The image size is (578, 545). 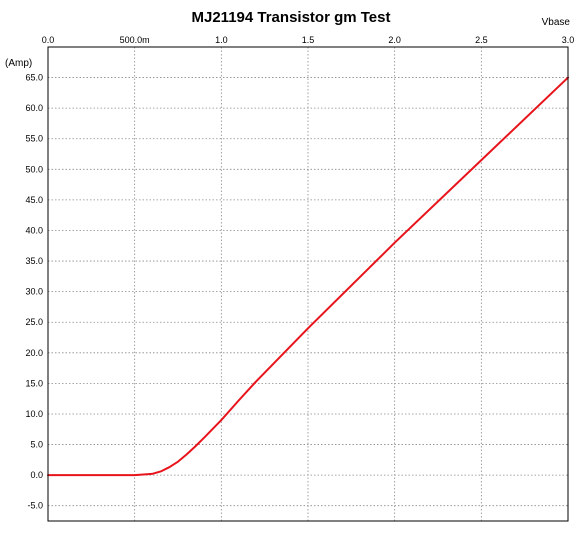 What do you see at coordinates (221, 40) in the screenshot?
I see `x-tick-label: 1.0` at bounding box center [221, 40].